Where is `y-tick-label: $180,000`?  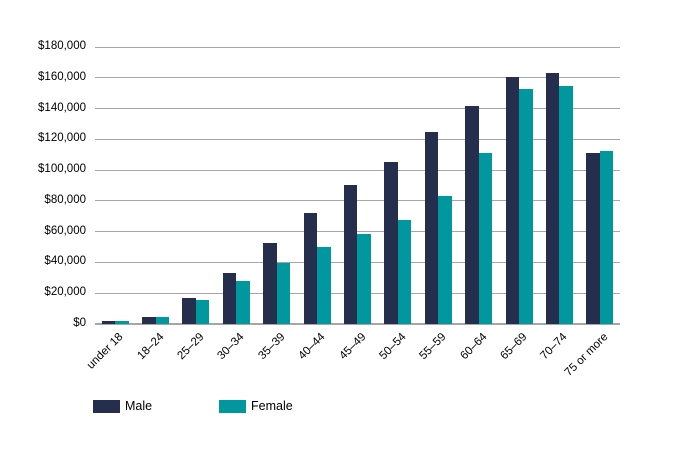 y-tick-label: $180,000 is located at coordinates (62, 46).